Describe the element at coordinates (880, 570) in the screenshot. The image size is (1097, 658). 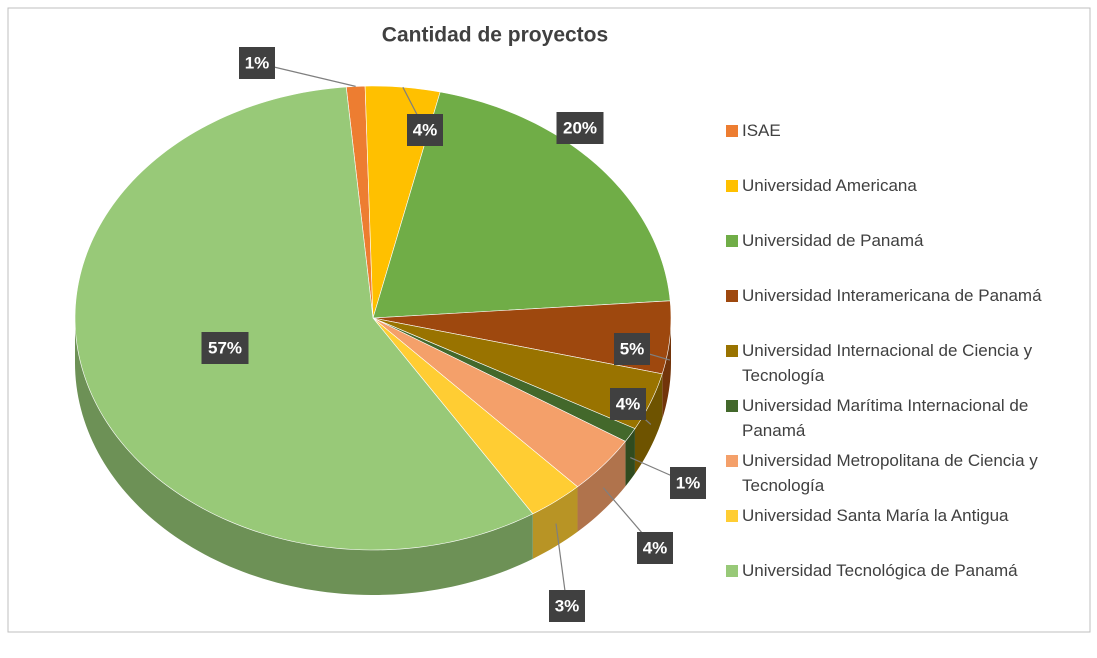
I see `legend-label: Universidad Tecnológica de Panamá` at that location.